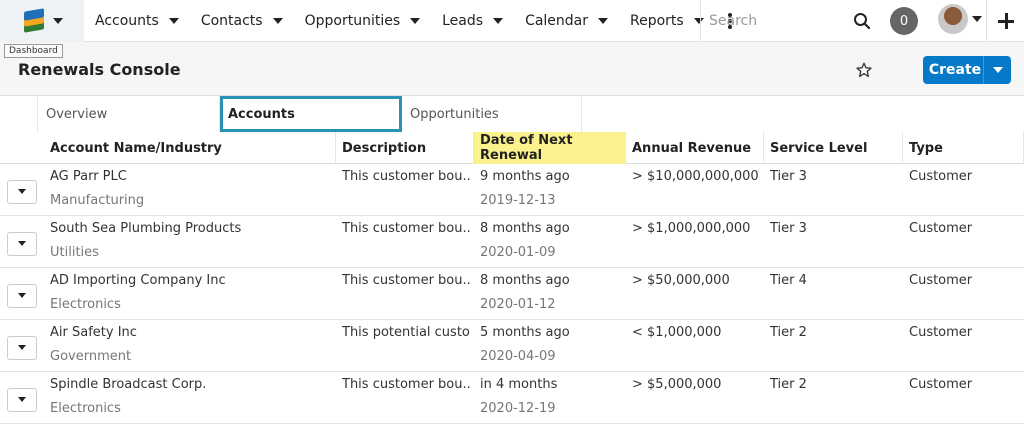  What do you see at coordinates (550, 241) in the screenshot?
I see `cell-next-renewal: 8 months ago 2020-01-09` at bounding box center [550, 241].